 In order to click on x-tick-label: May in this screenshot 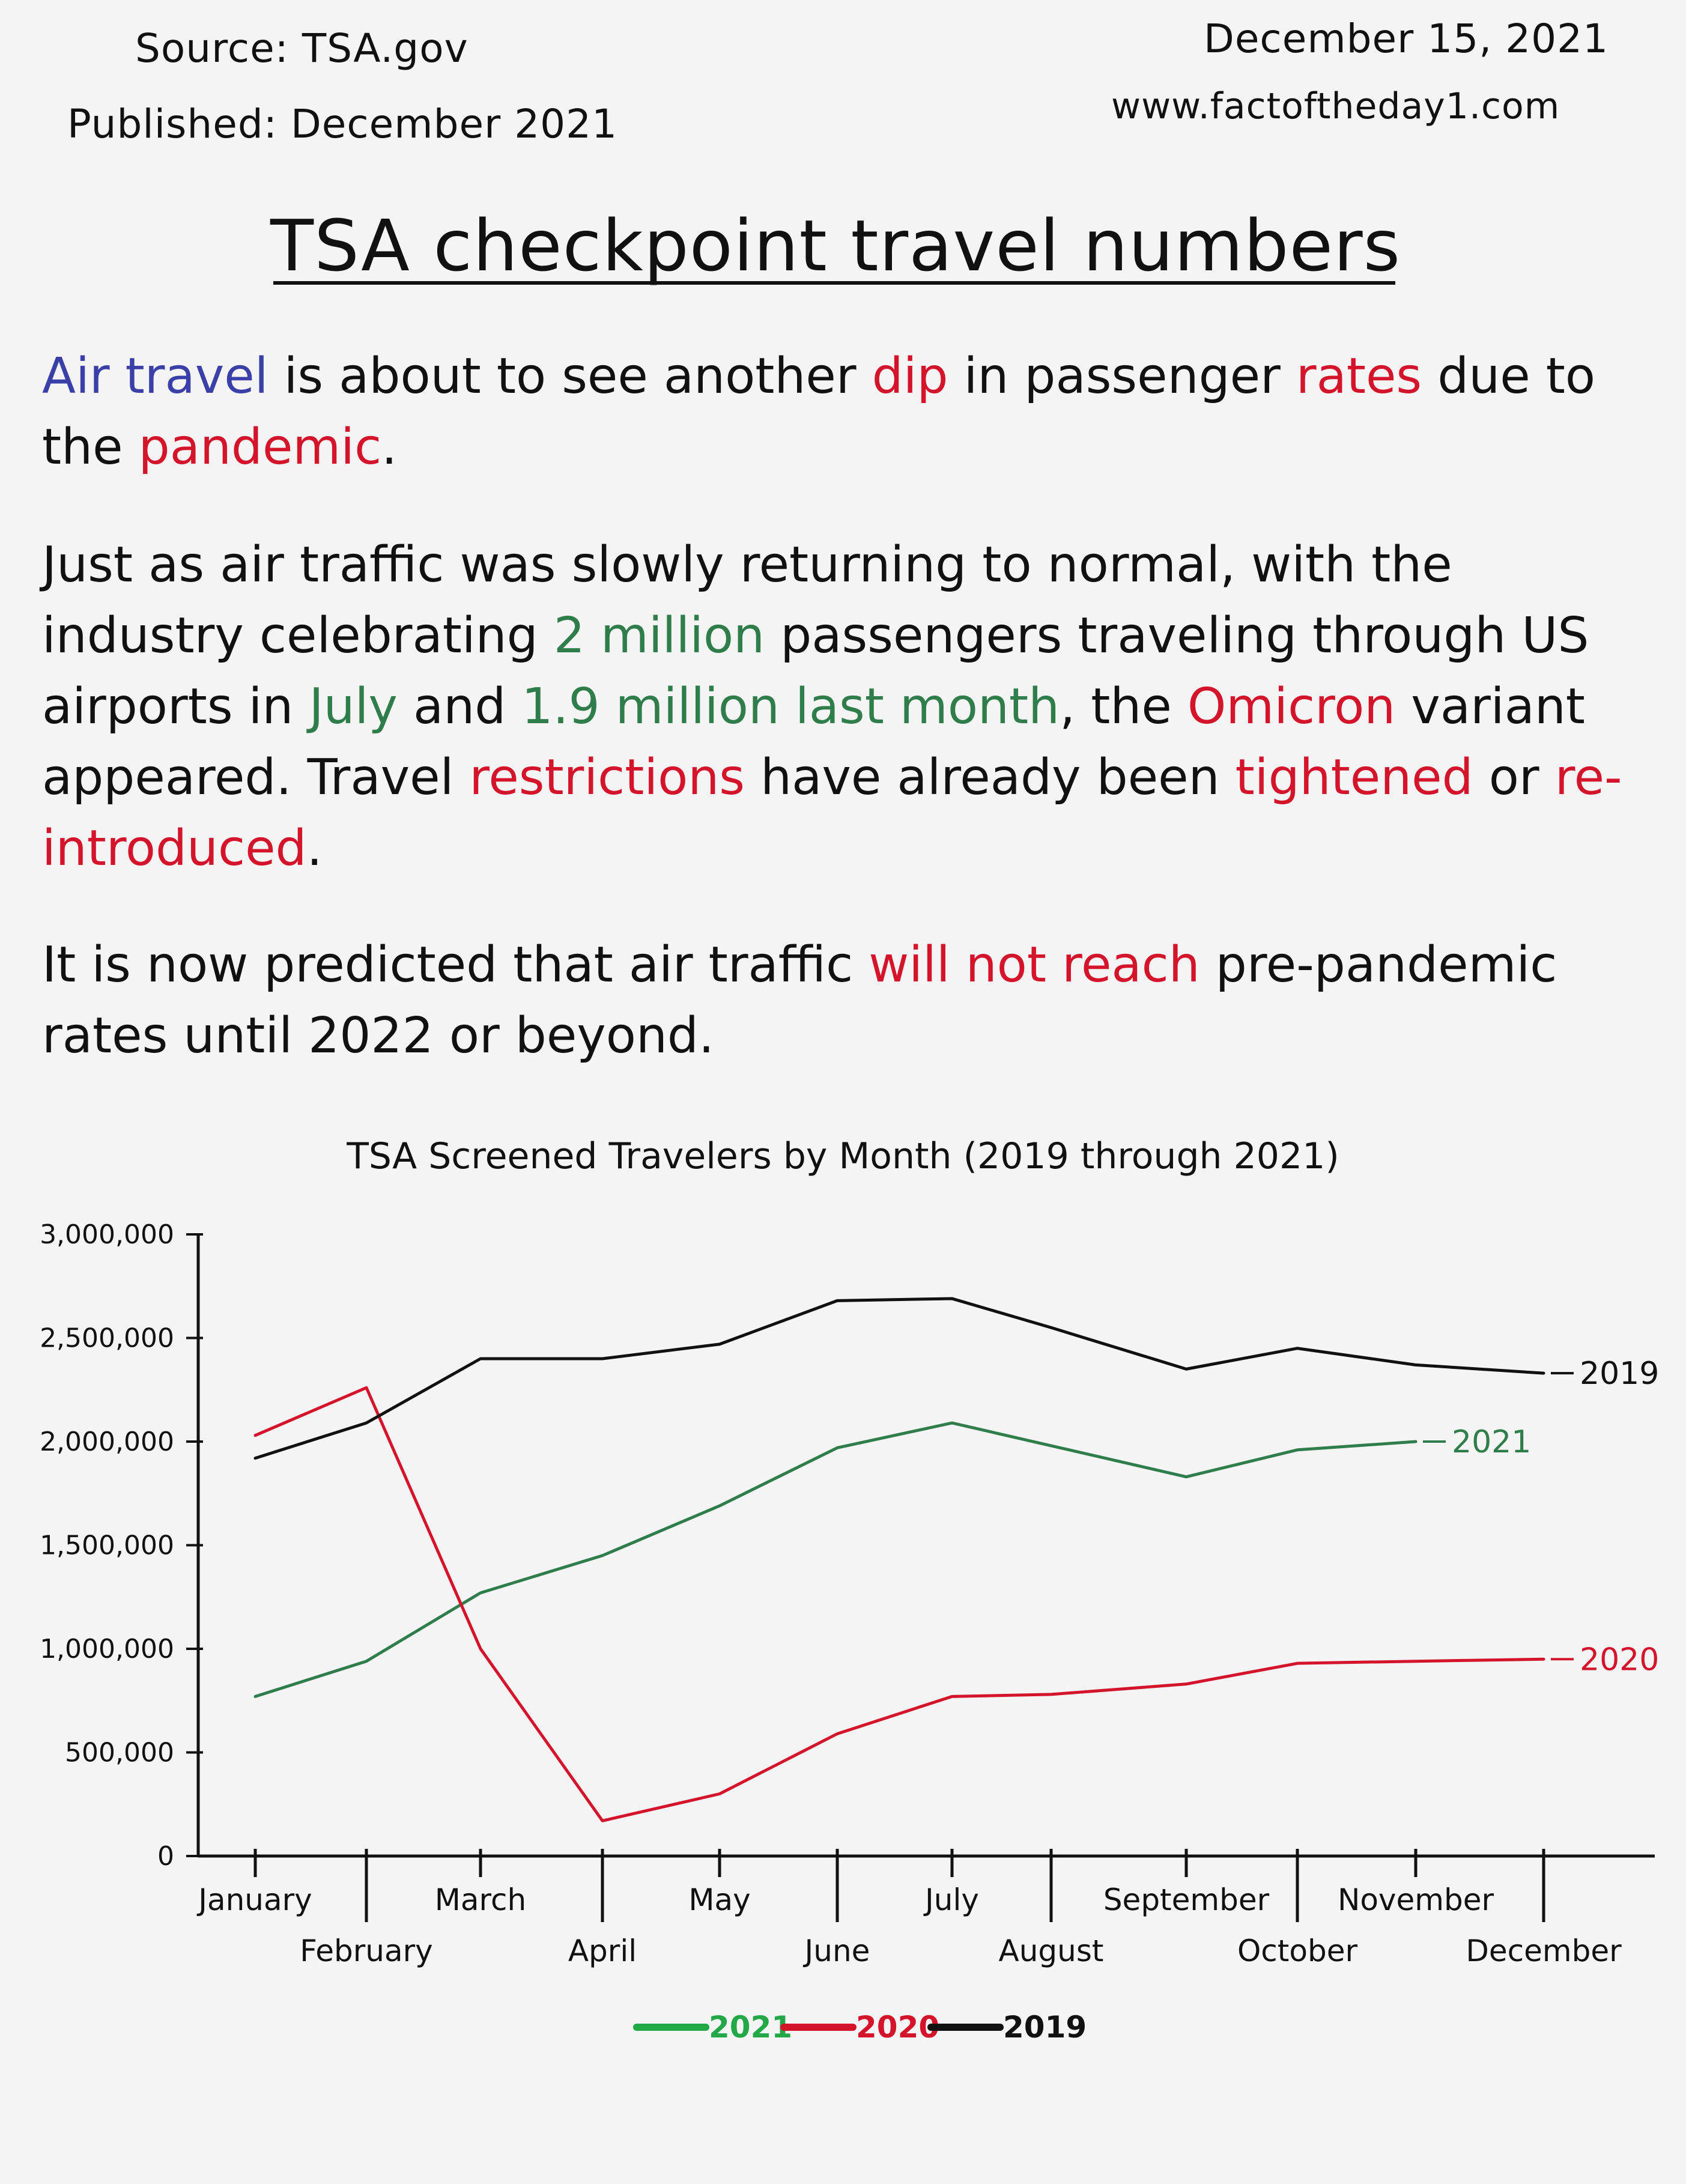, I will do `click(719, 1900)`.